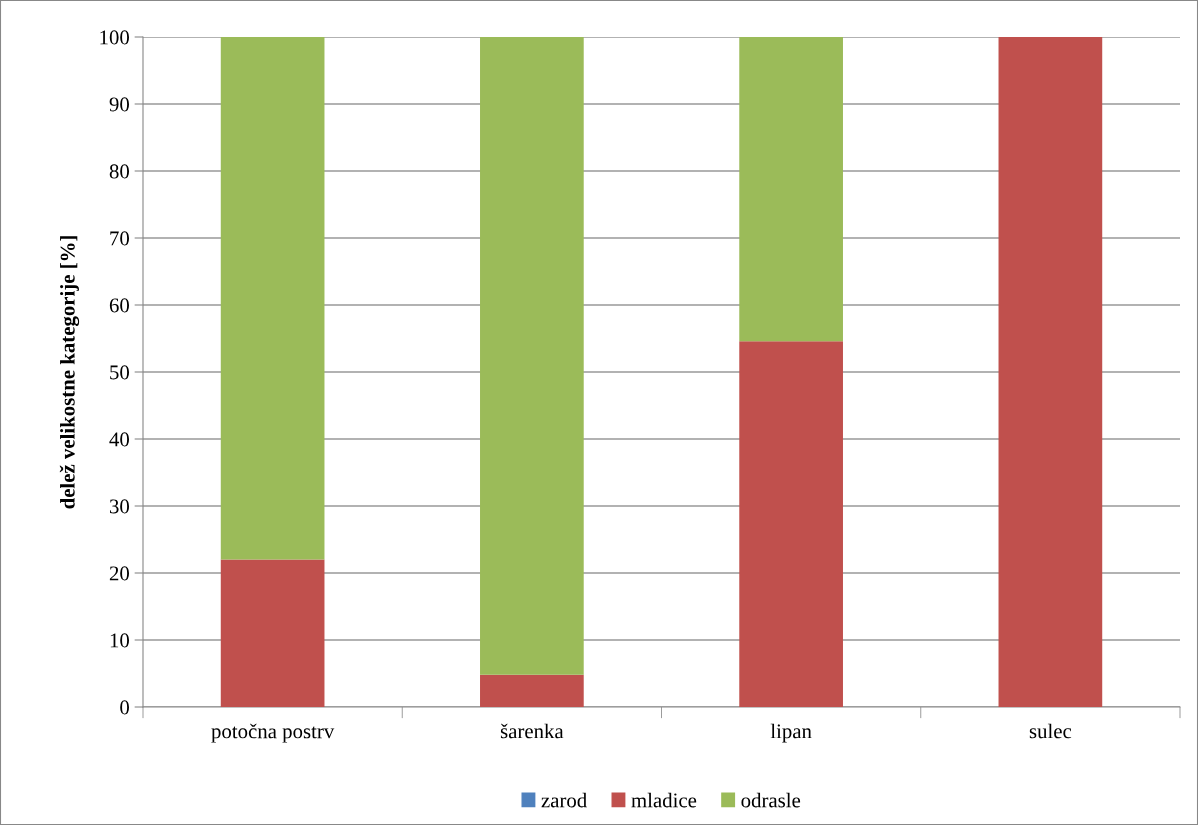 This screenshot has height=825, width=1198. Describe the element at coordinates (664, 800) in the screenshot. I see `legend-label: mladice` at that location.